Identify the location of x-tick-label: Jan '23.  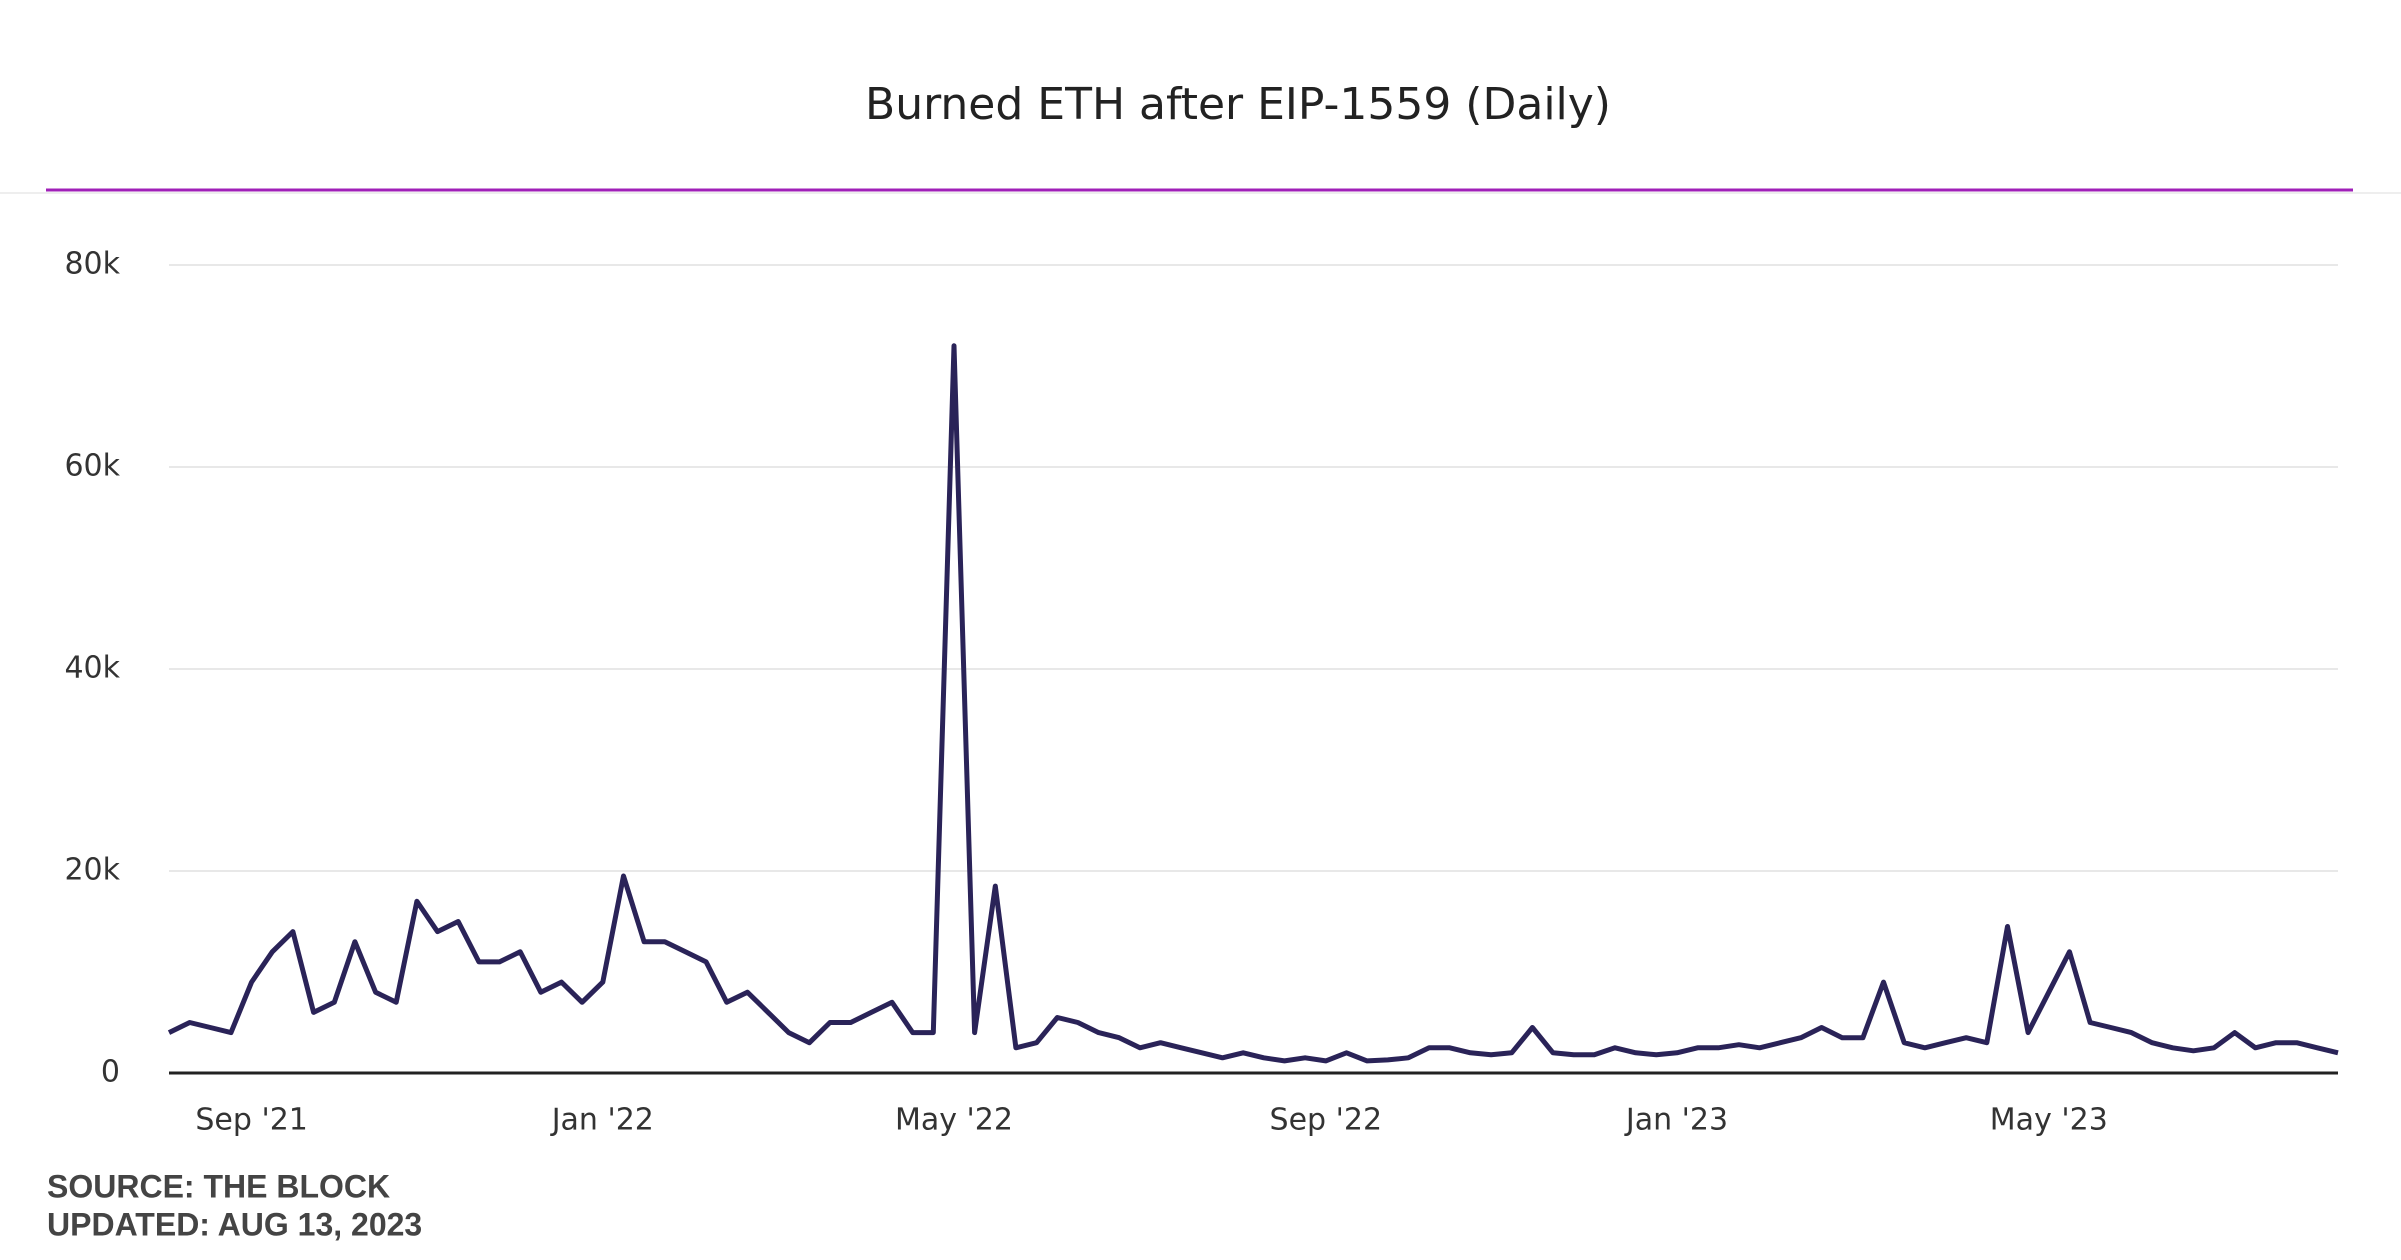
(1676, 1120).